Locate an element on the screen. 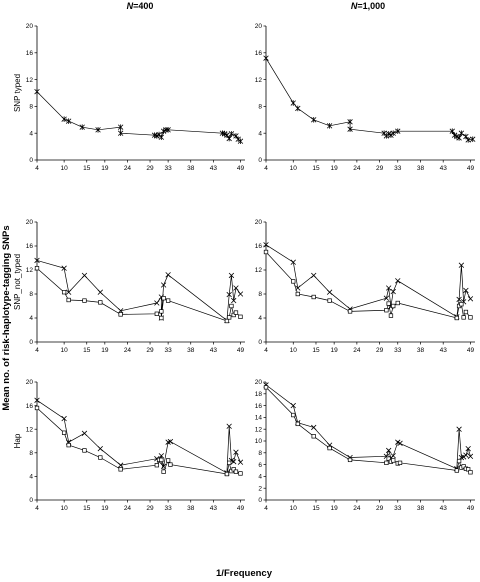 The width and height of the screenshot is (480, 582). x-tick-label: 10 is located at coordinates (65, 168).